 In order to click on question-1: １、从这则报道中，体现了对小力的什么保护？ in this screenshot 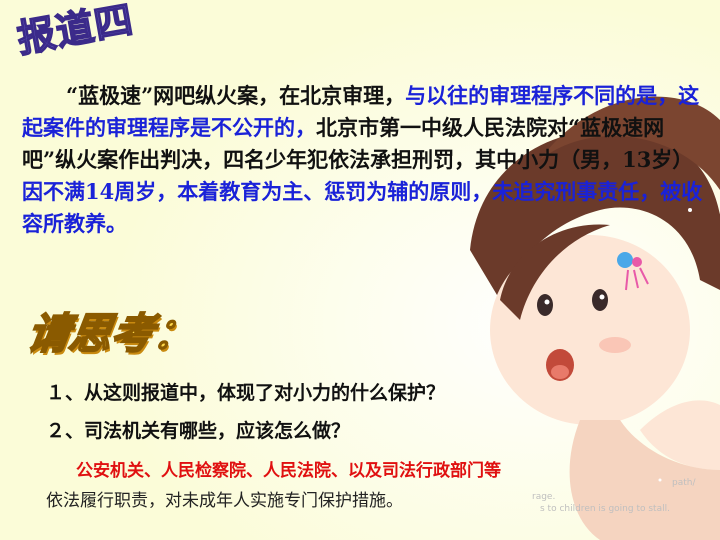, I will do `click(246, 393)`.